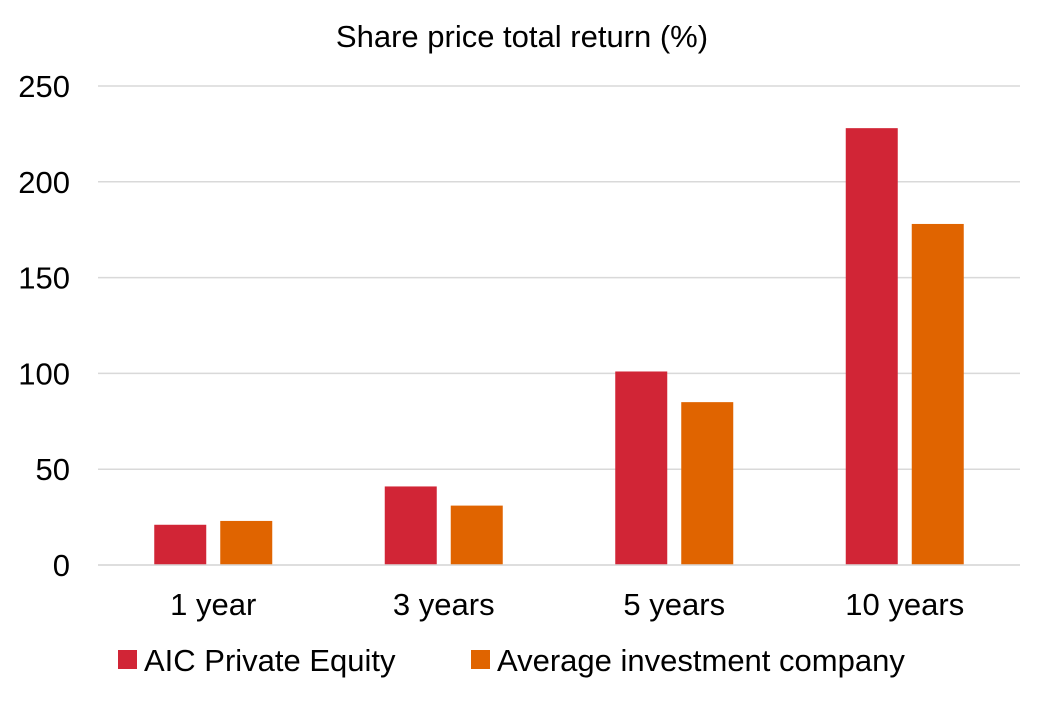 This screenshot has height=702, width=1043. What do you see at coordinates (61, 565) in the screenshot?
I see `y-tick-label: 0` at bounding box center [61, 565].